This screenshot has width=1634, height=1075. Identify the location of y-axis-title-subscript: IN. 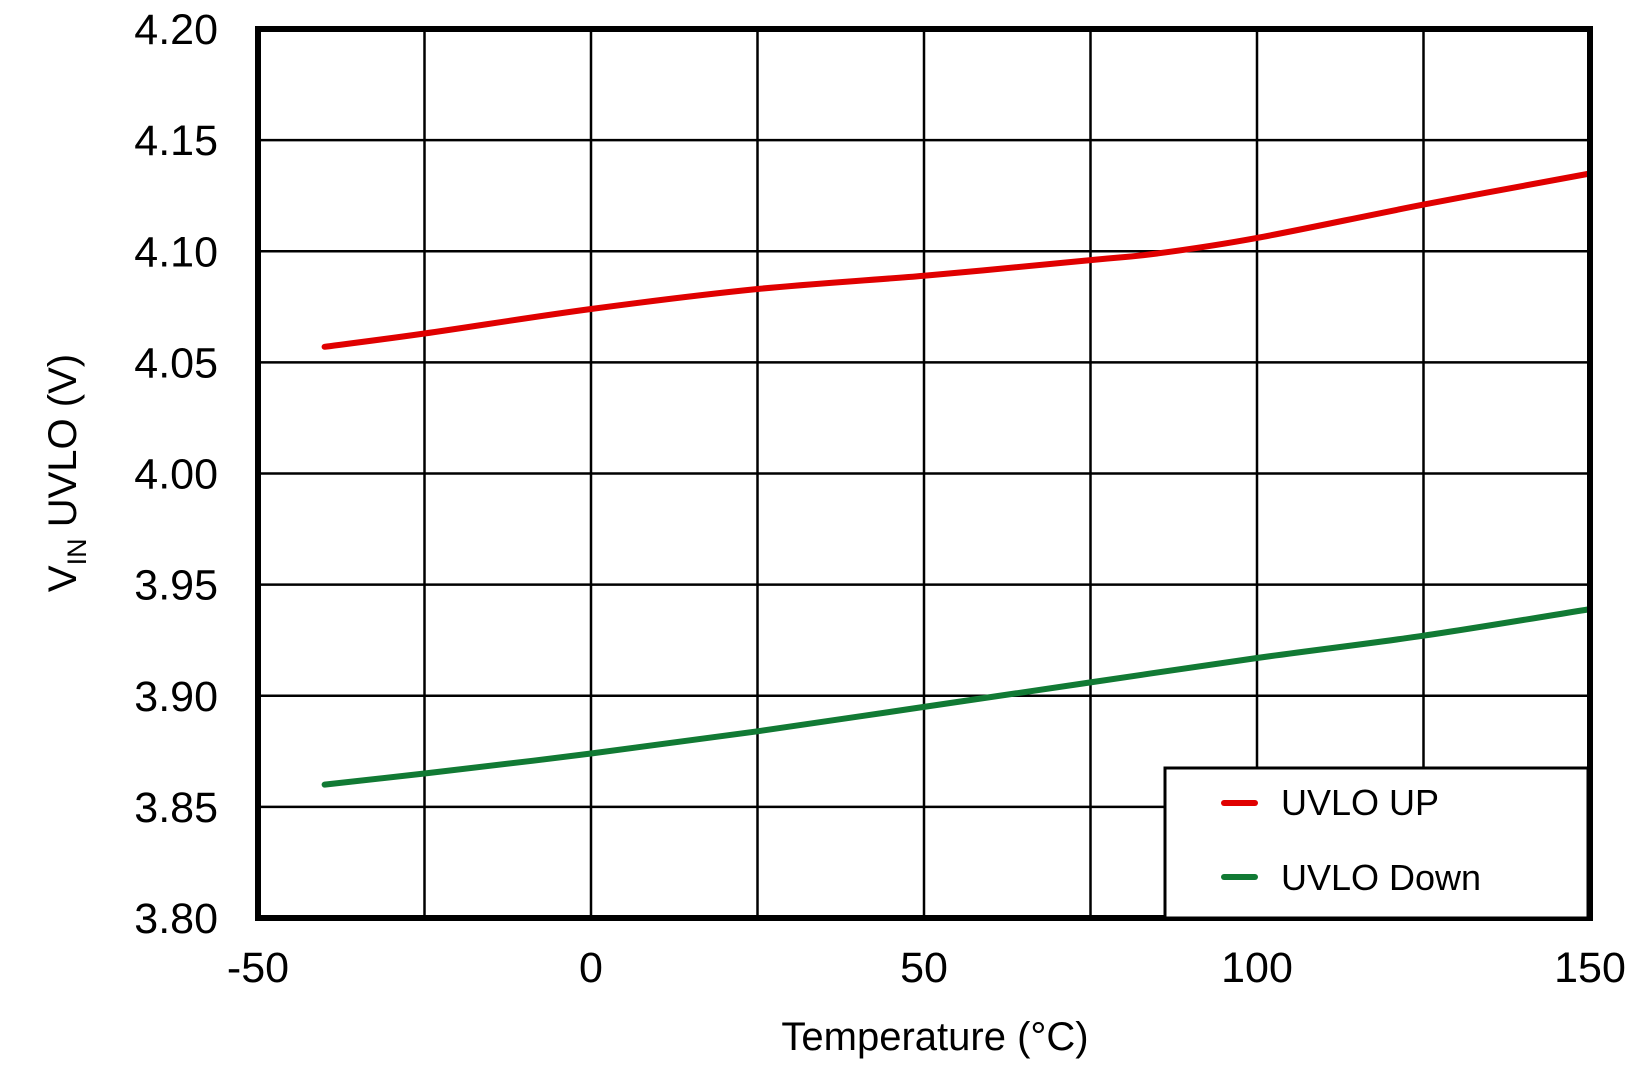
(77, 551).